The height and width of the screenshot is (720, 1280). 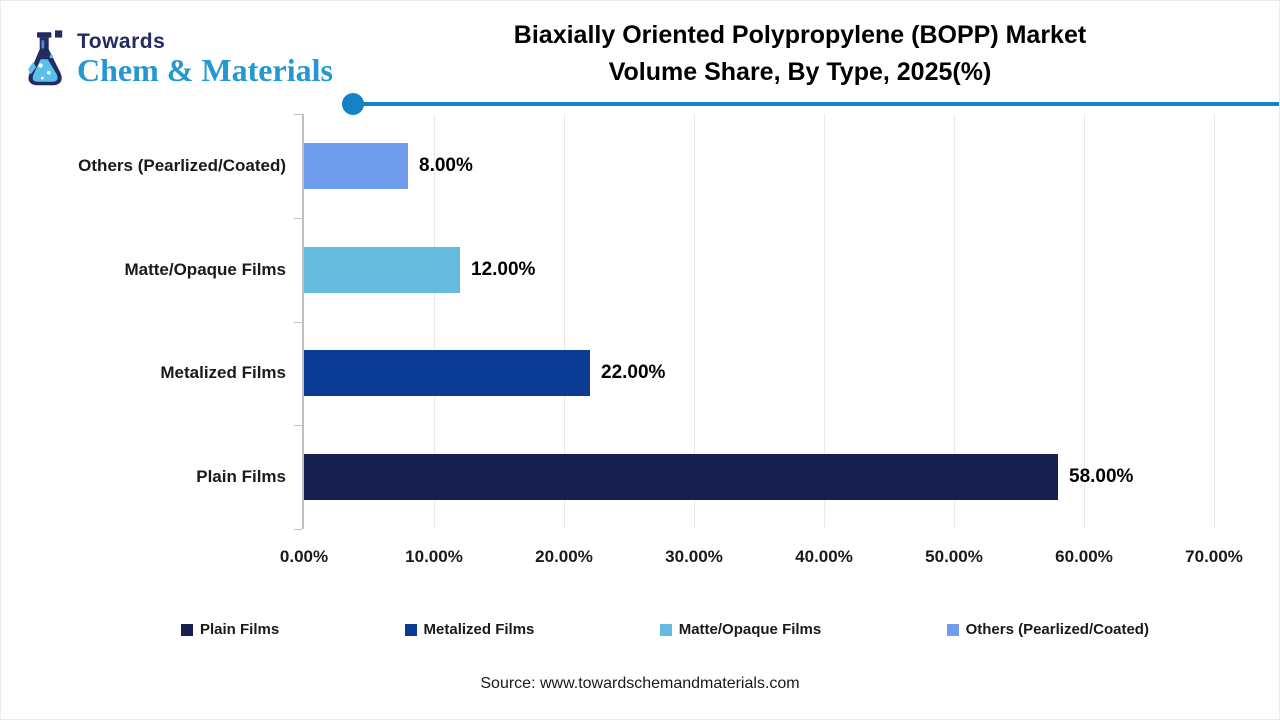 What do you see at coordinates (503, 269) in the screenshot?
I see `bar-value-label: 12.00%` at bounding box center [503, 269].